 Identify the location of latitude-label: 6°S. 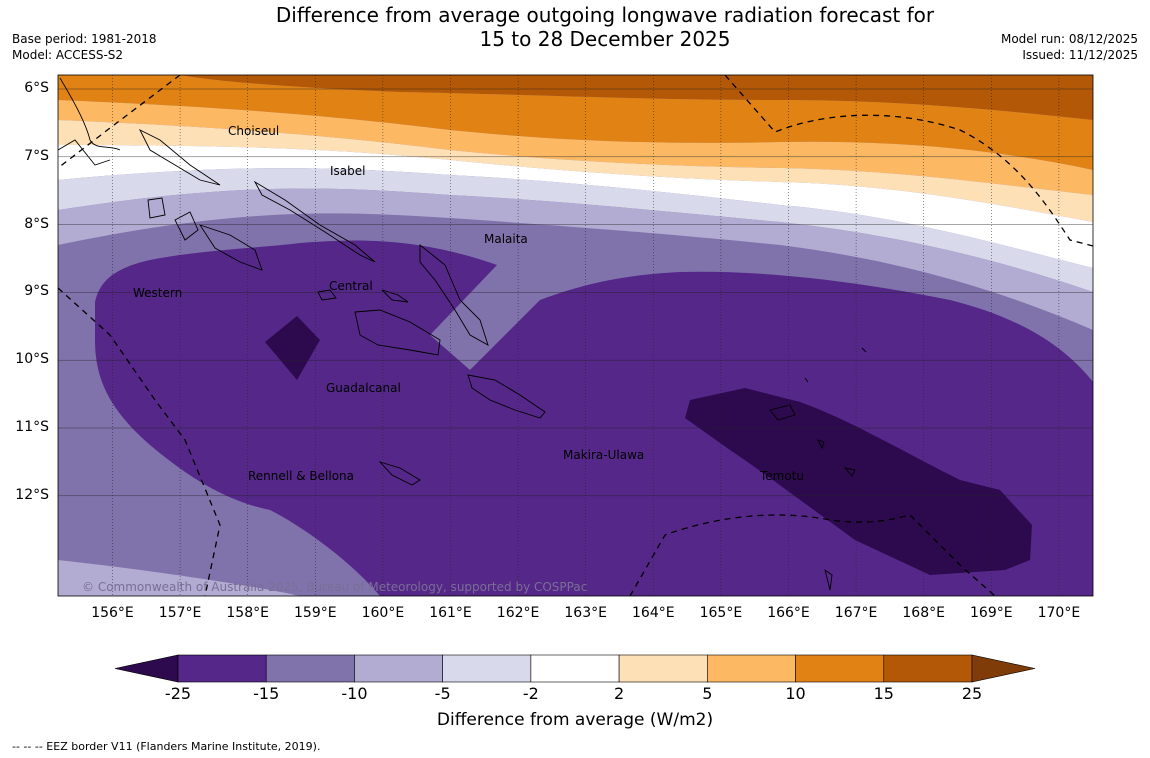
(36, 88).